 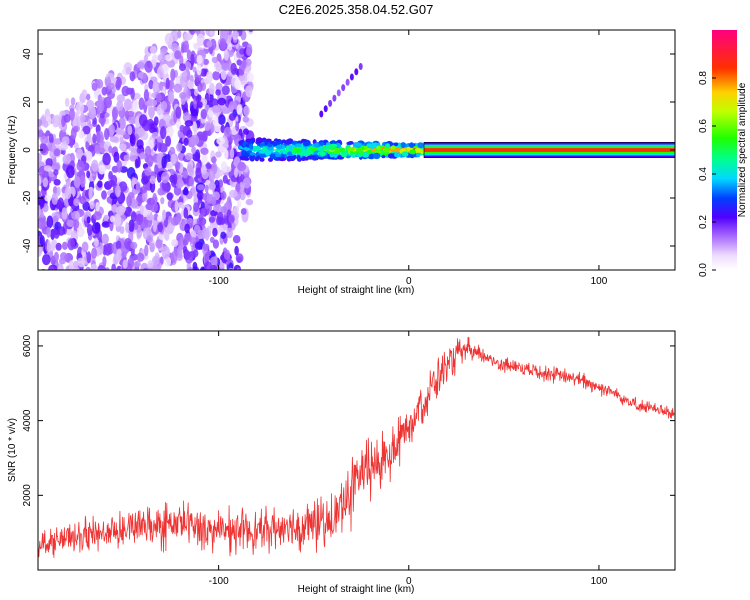 I want to click on heatmap-ytick-label: 40, so click(x=27, y=54).